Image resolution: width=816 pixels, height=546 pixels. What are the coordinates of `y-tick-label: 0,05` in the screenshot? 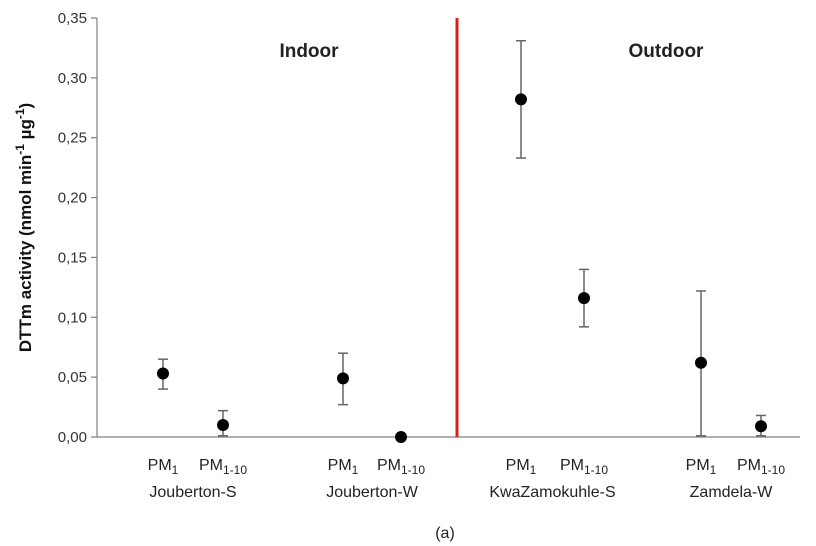 It's located at (72, 377).